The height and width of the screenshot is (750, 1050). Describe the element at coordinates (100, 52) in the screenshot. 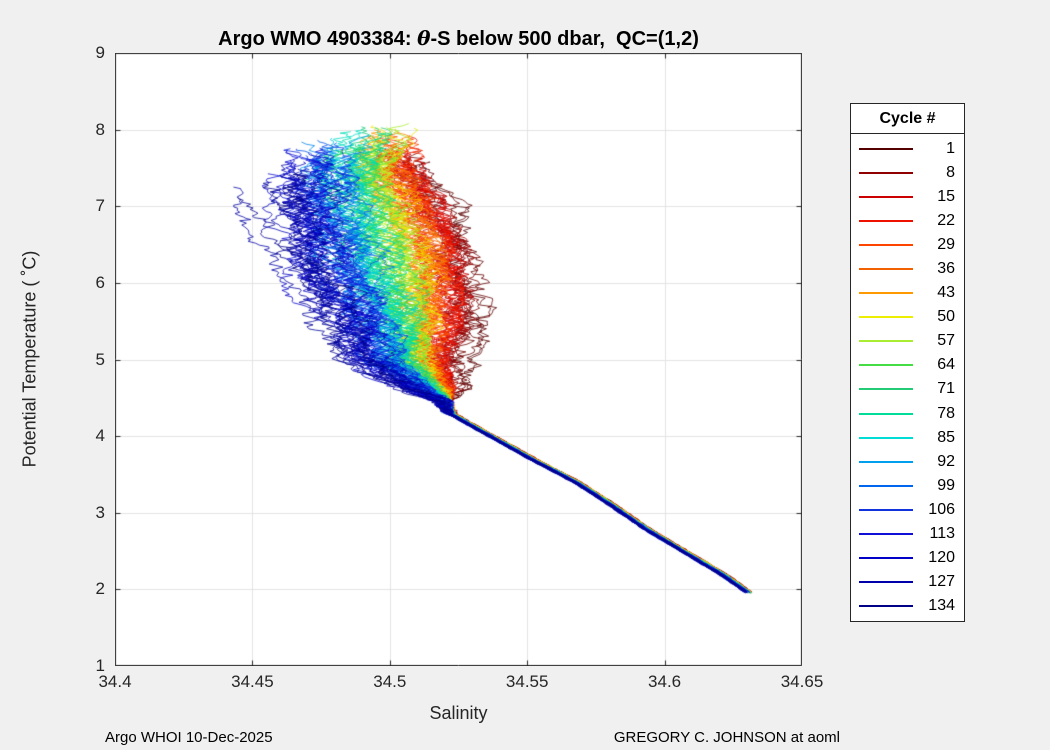

I see `y-tick-label: 9` at that location.